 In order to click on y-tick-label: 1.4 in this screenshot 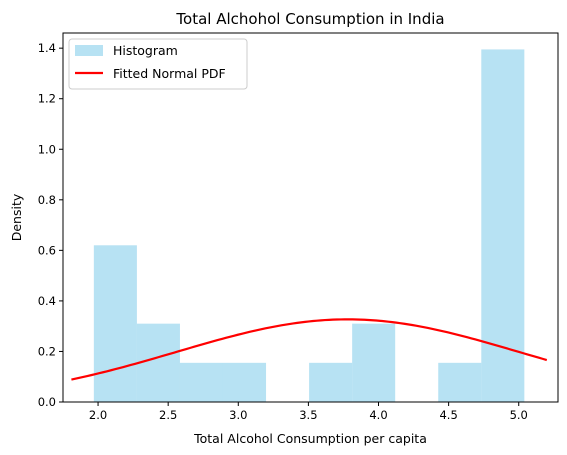, I will do `click(47, 48)`.